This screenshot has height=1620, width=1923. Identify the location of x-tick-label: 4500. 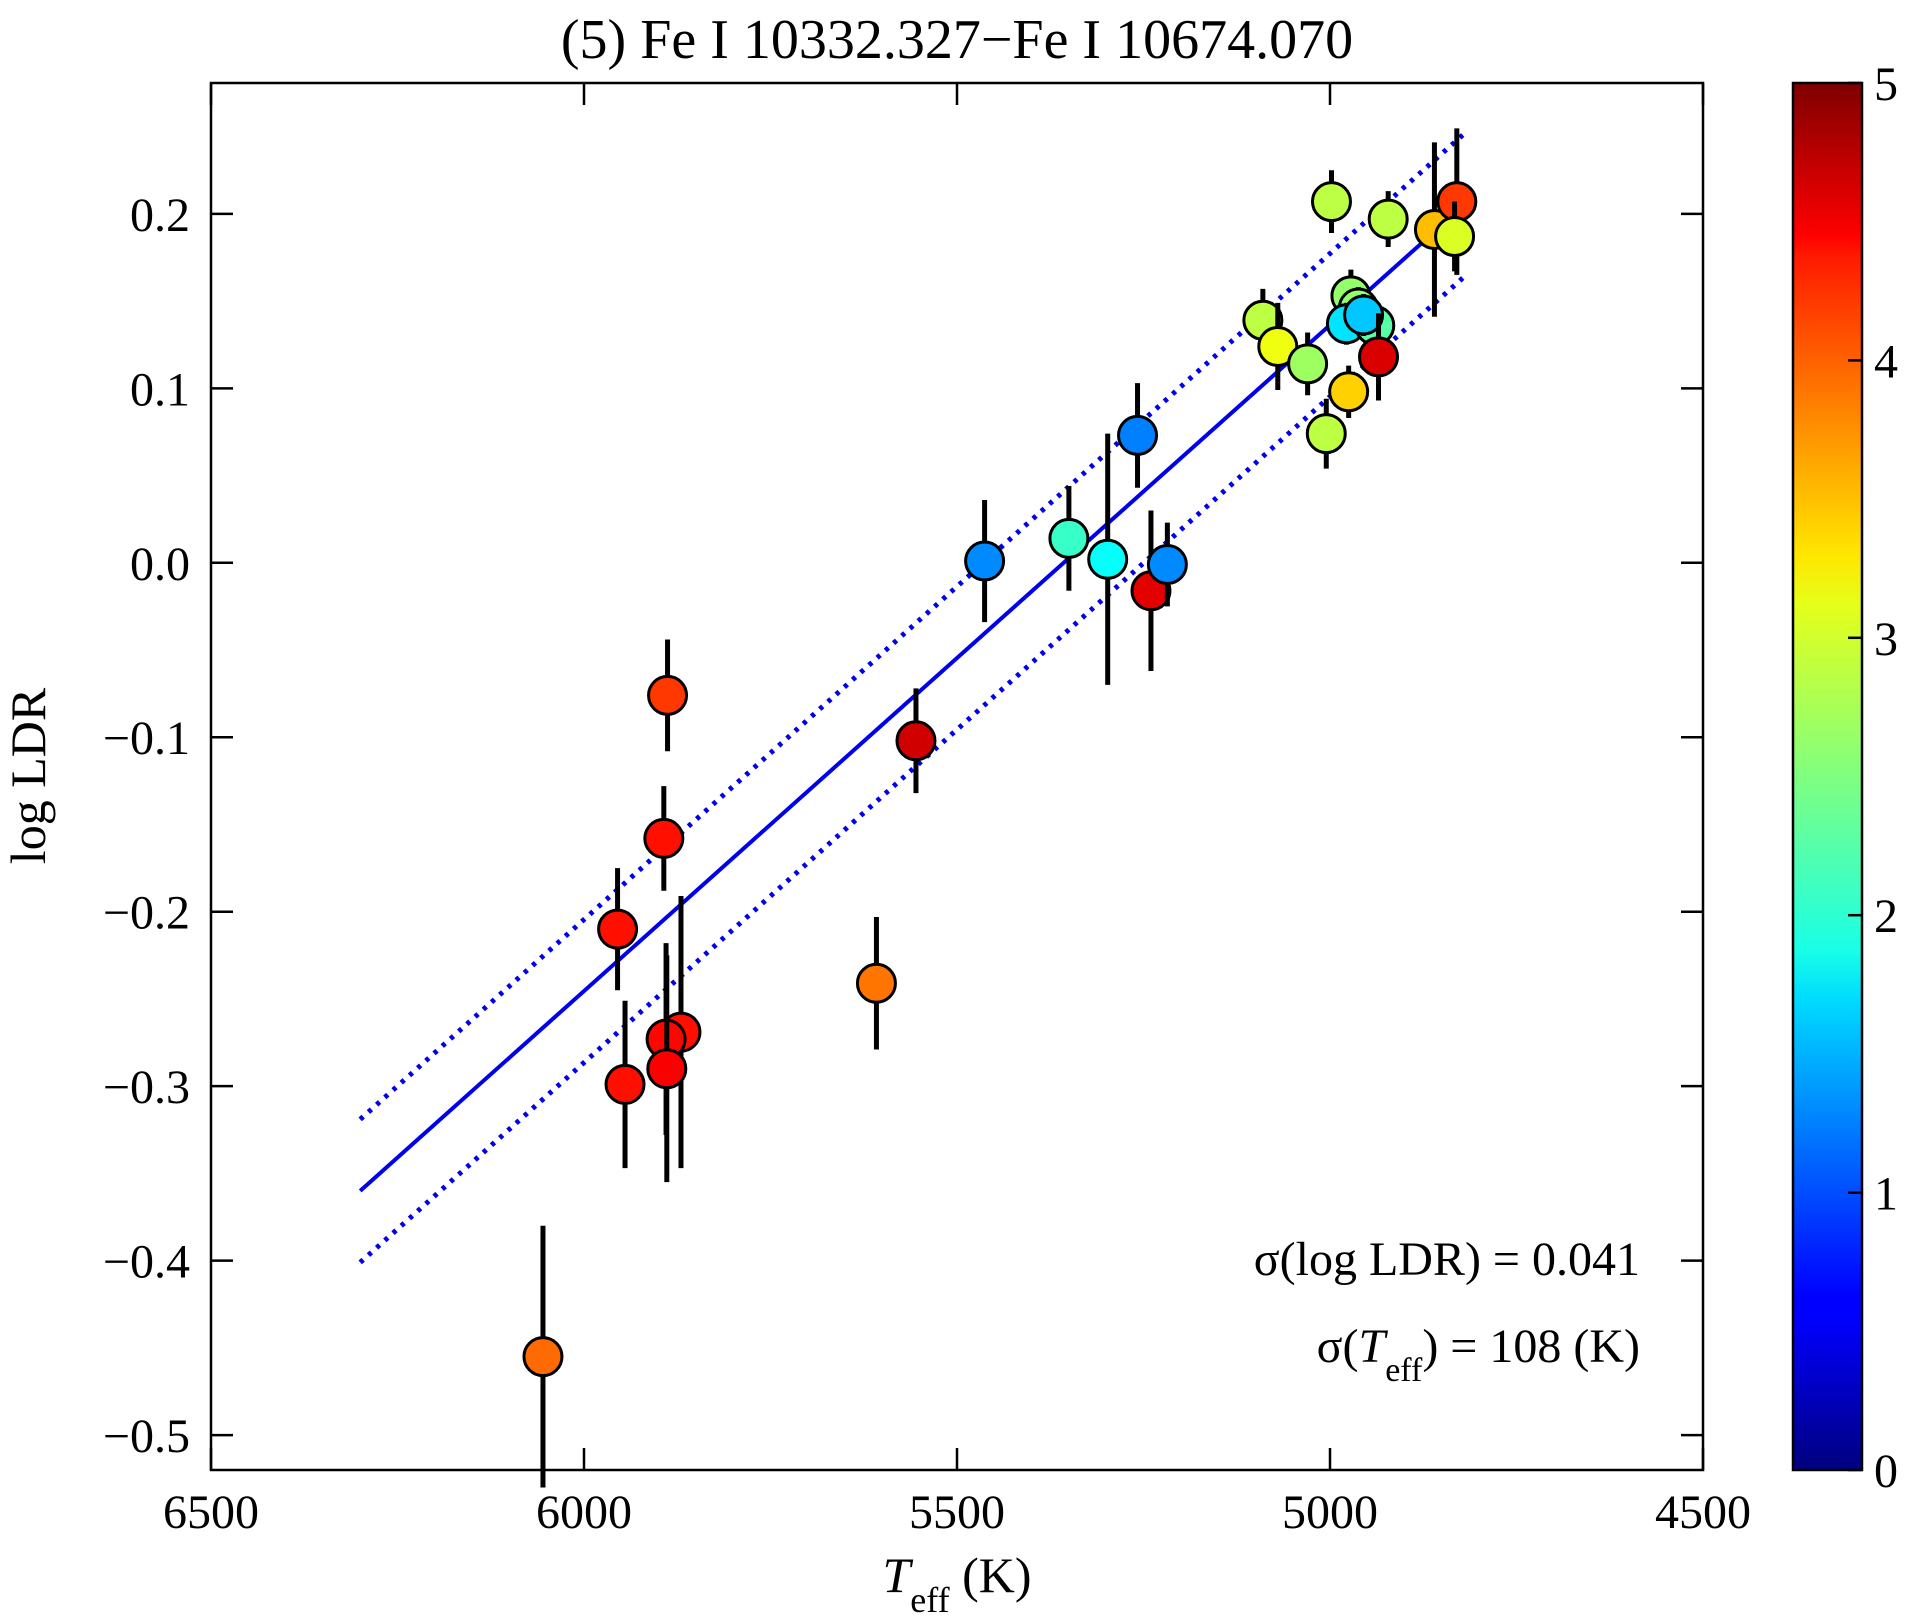
(1703, 1512).